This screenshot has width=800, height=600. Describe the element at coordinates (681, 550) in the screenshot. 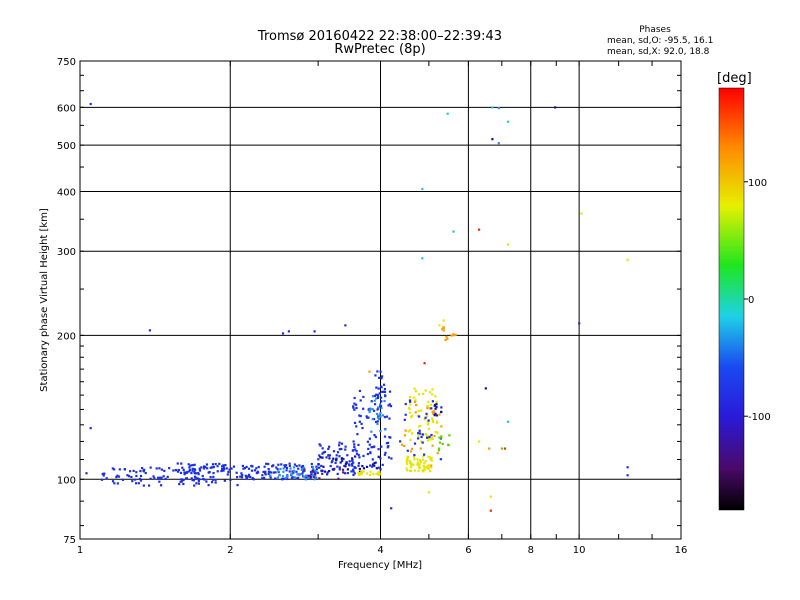

I see `x-tick-label: 16` at that location.